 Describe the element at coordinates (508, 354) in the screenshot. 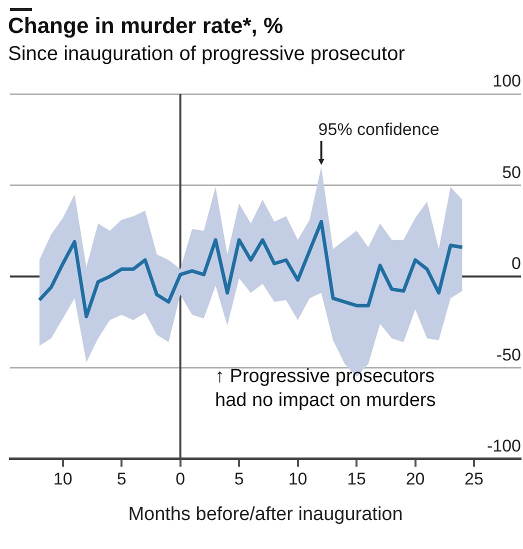

I see `y-tick-label: -50` at that location.